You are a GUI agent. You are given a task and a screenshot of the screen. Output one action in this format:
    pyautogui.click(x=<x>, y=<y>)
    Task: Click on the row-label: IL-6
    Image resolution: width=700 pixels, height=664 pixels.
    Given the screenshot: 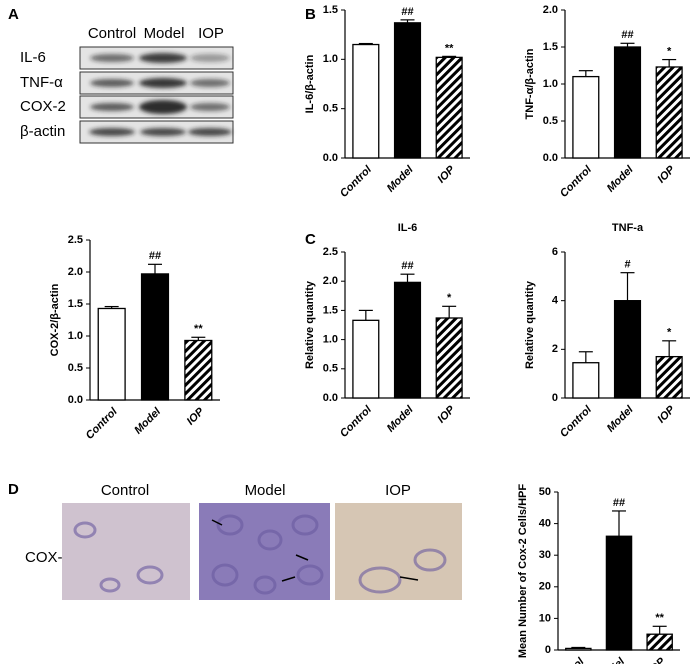 What is the action you would take?
    pyautogui.click(x=33, y=57)
    